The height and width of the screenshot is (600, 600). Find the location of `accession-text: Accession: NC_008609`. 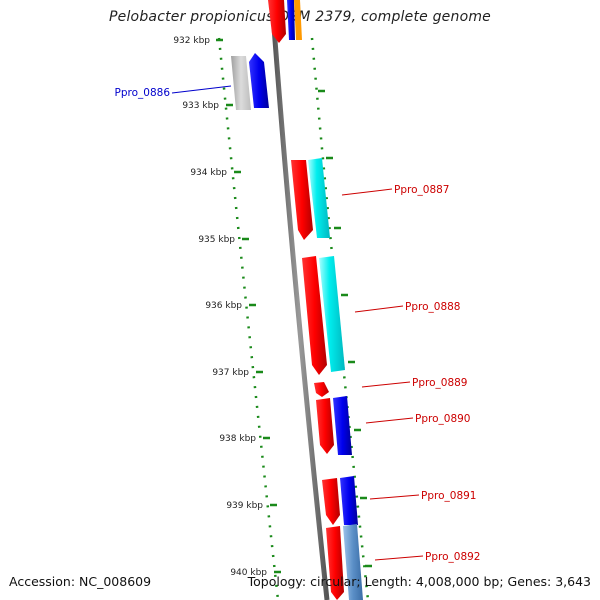

accession-text: Accession: NC_008609 is located at coordinates (80, 581).